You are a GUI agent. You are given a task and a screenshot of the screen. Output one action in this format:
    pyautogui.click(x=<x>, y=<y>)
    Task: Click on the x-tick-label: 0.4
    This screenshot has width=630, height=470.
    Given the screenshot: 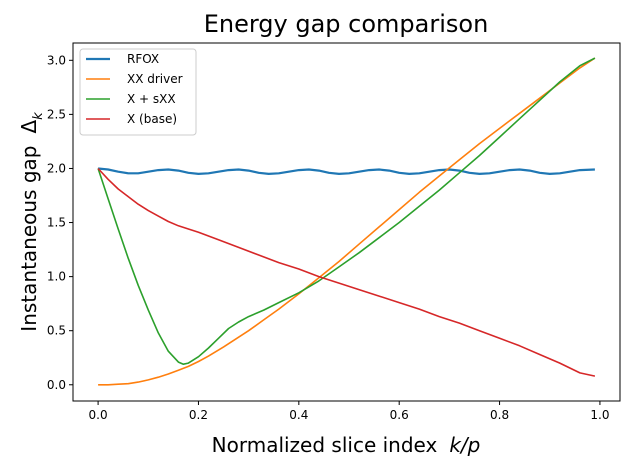 What is the action you would take?
    pyautogui.click(x=298, y=415)
    